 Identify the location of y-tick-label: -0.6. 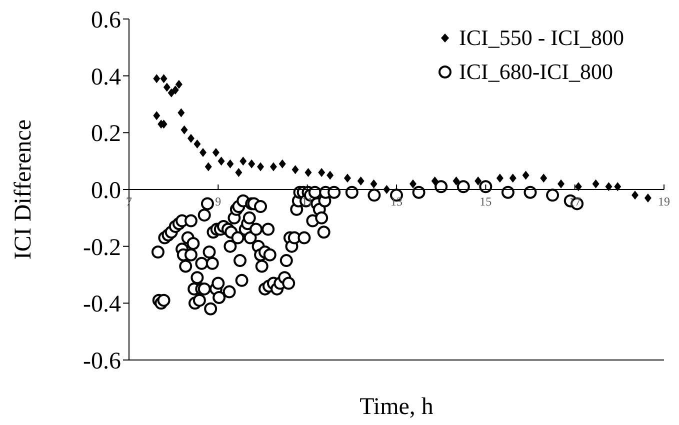
(102, 361).